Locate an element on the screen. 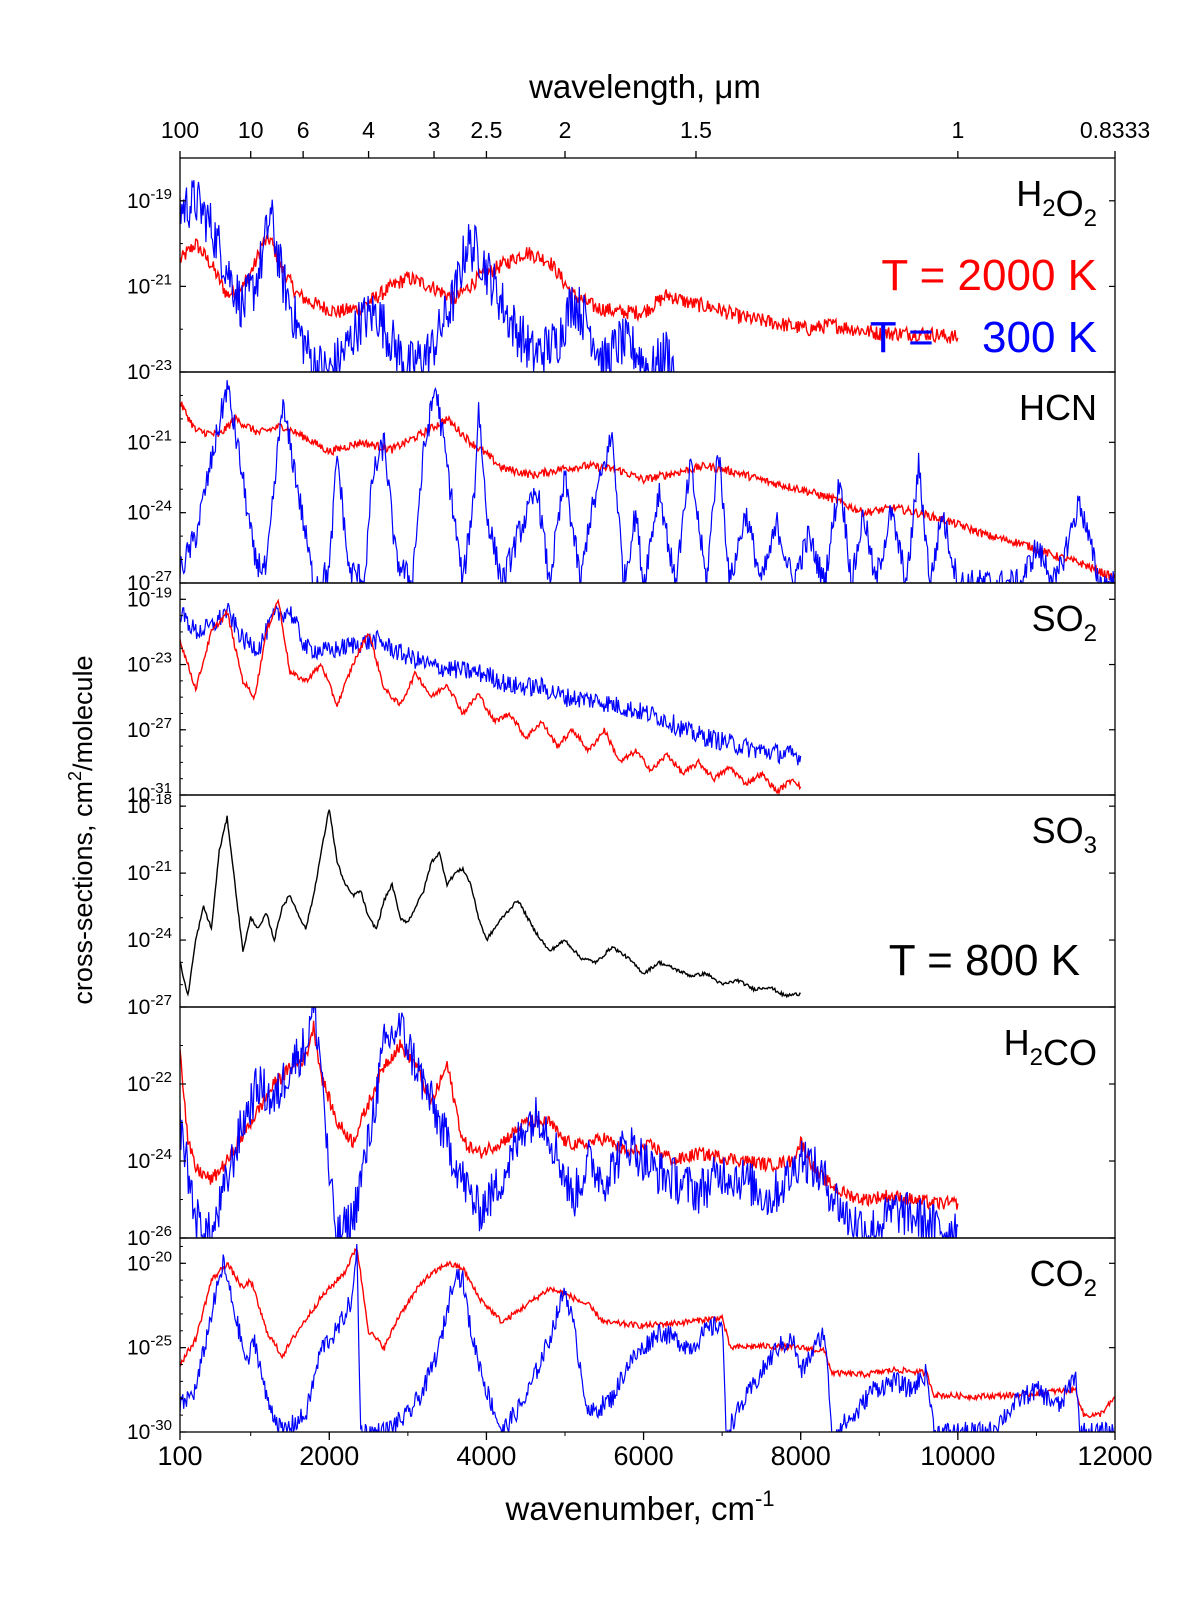  panel-SO2 is located at coordinates (491, 696).